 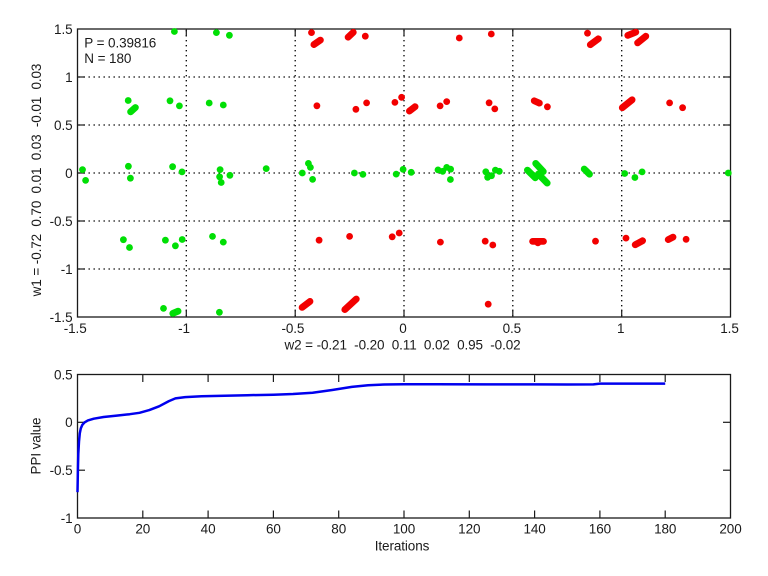 I want to click on svg-text: 40, so click(x=208, y=529).